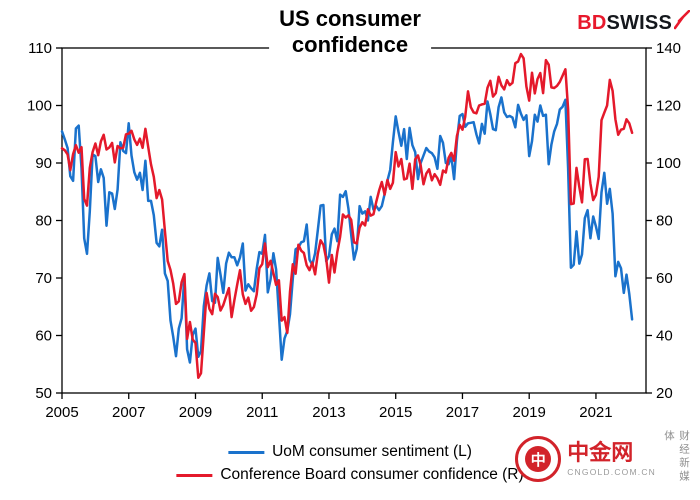 Image resolution: width=700 pixels, height=500 pixels. What do you see at coordinates (639, 22) in the screenshot?
I see `bdswiss-logo-swiss: SWISS` at bounding box center [639, 22].